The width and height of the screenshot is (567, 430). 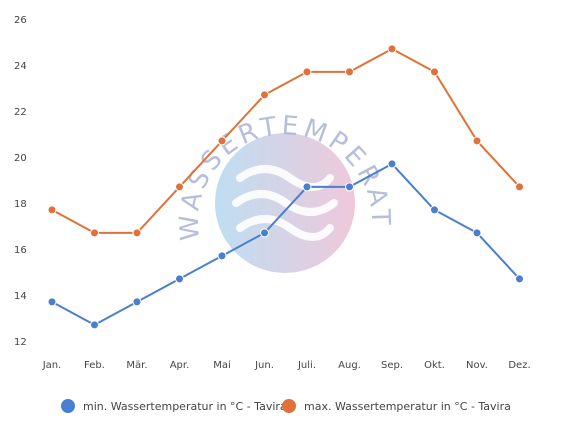 I want to click on watermark-waves-icon, so click(x=285, y=203).